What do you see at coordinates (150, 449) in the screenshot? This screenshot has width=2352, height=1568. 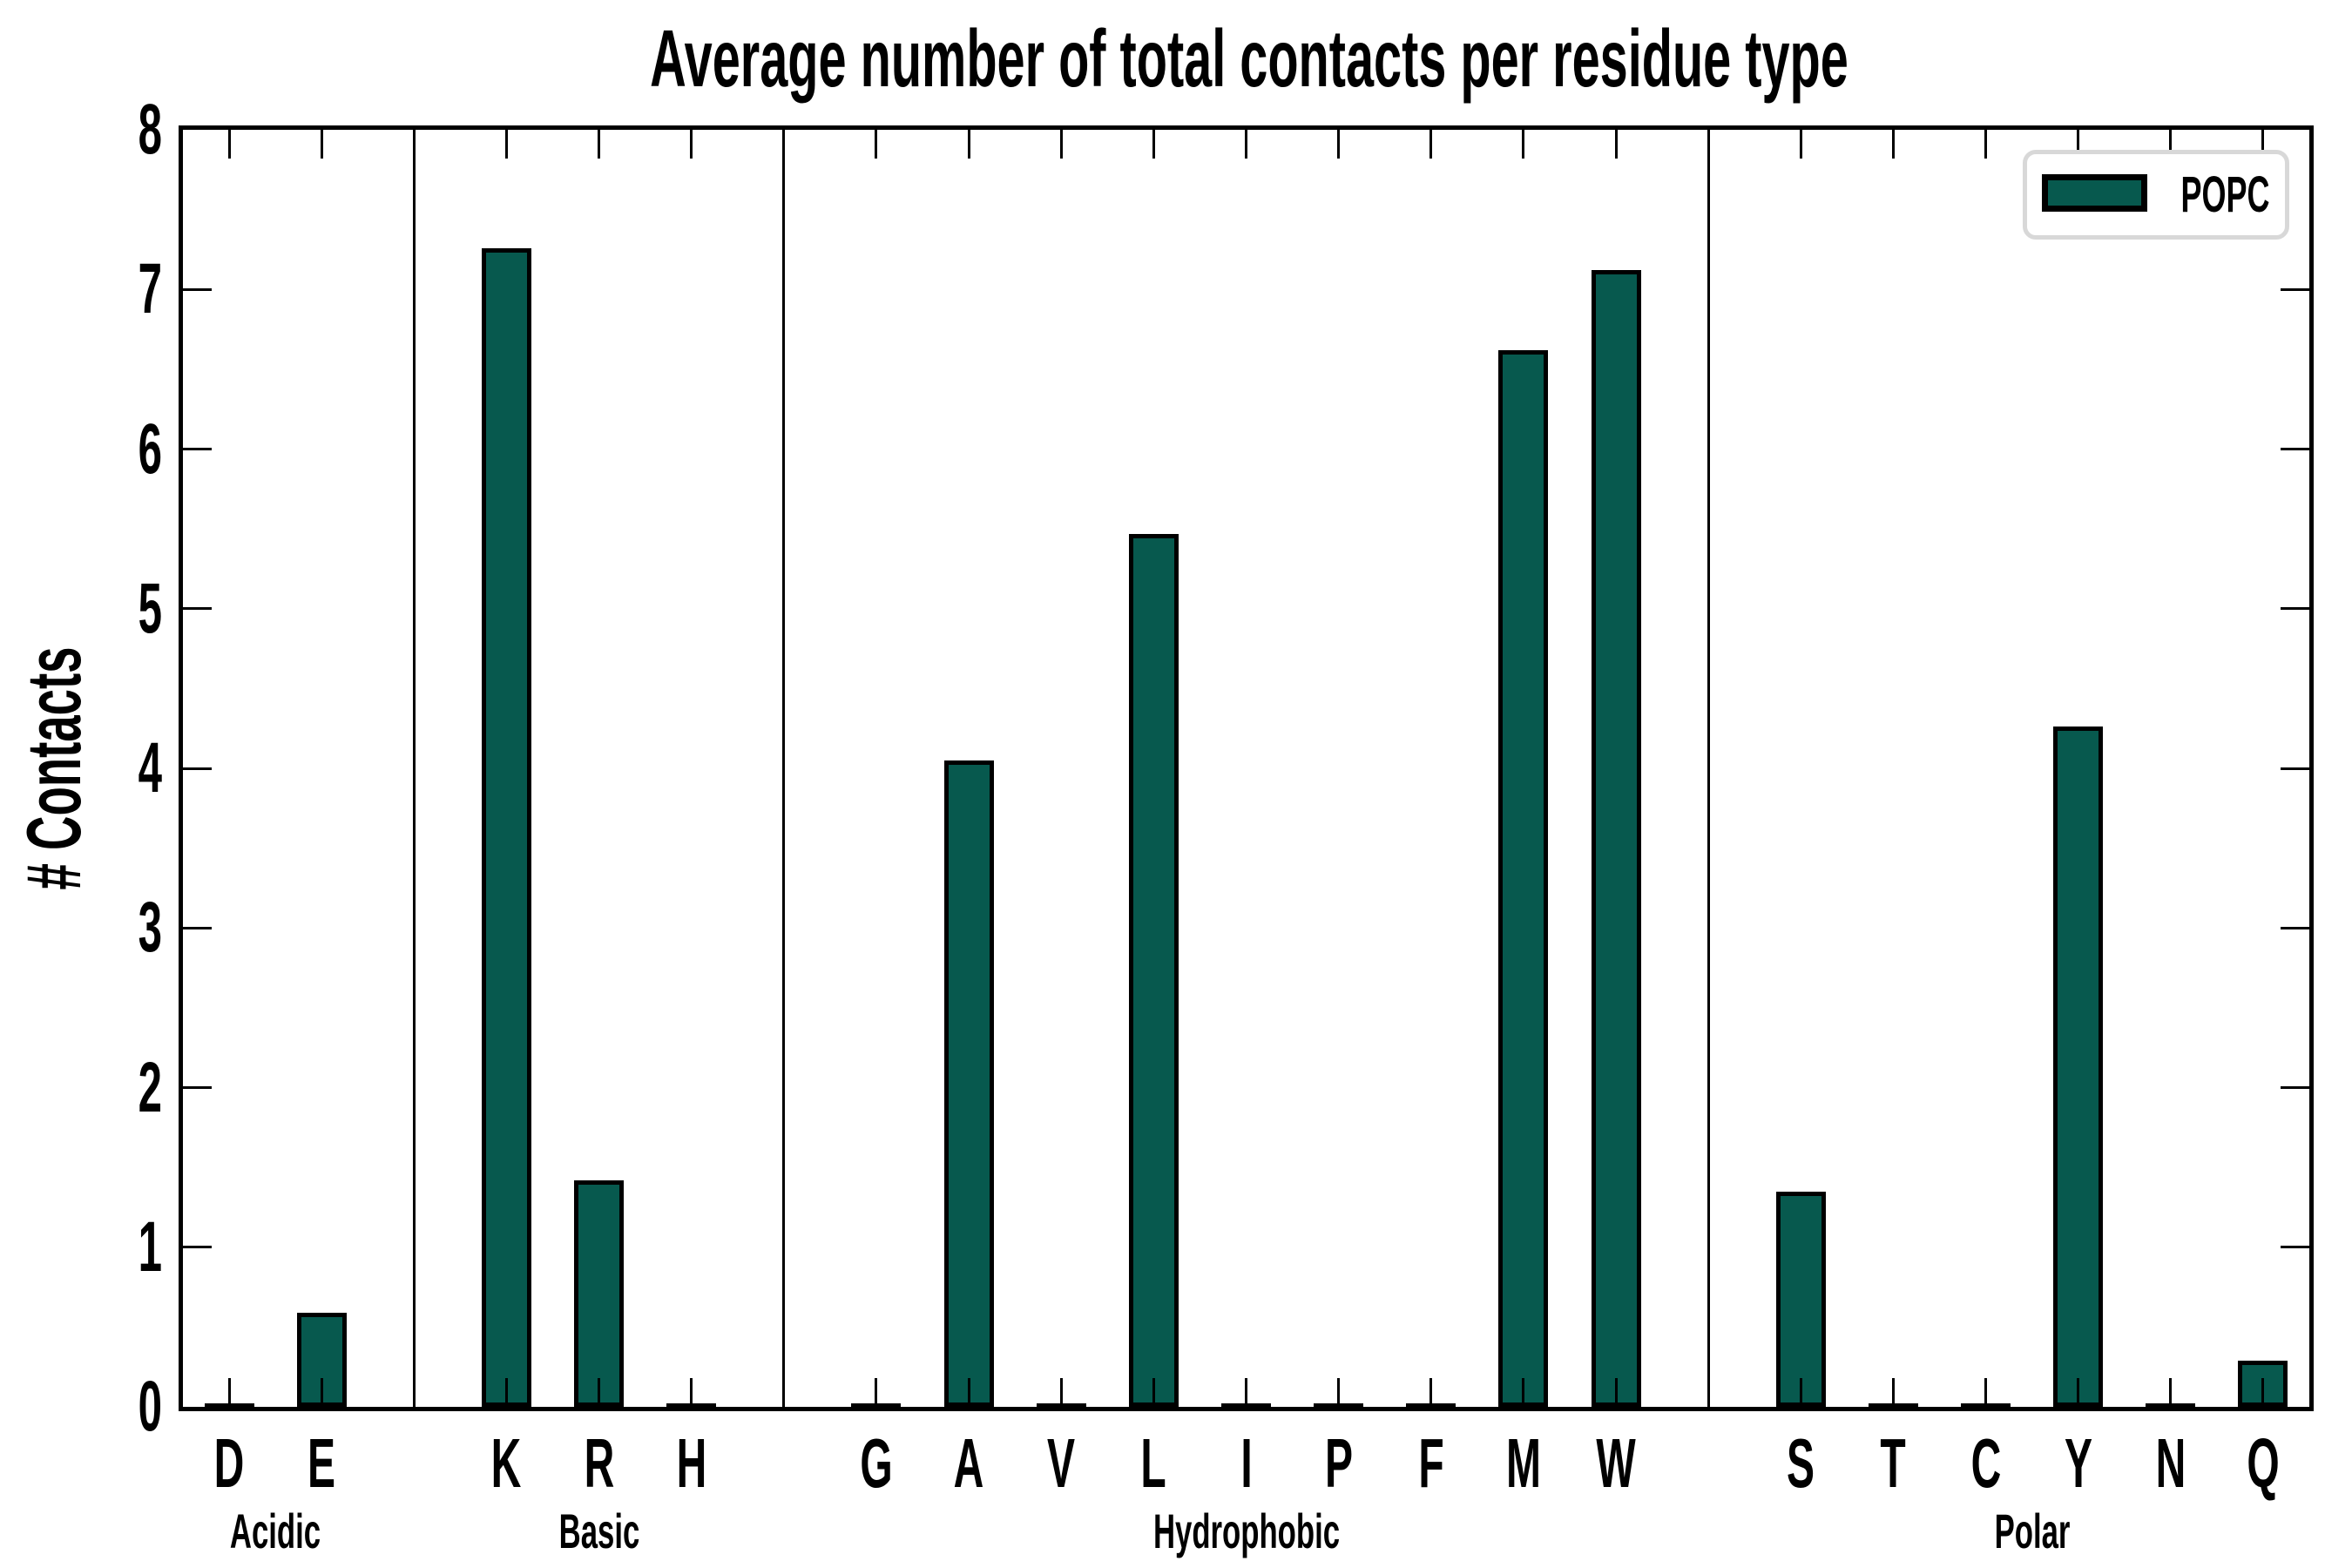 I see `y-tick-label-6: 6` at bounding box center [150, 449].